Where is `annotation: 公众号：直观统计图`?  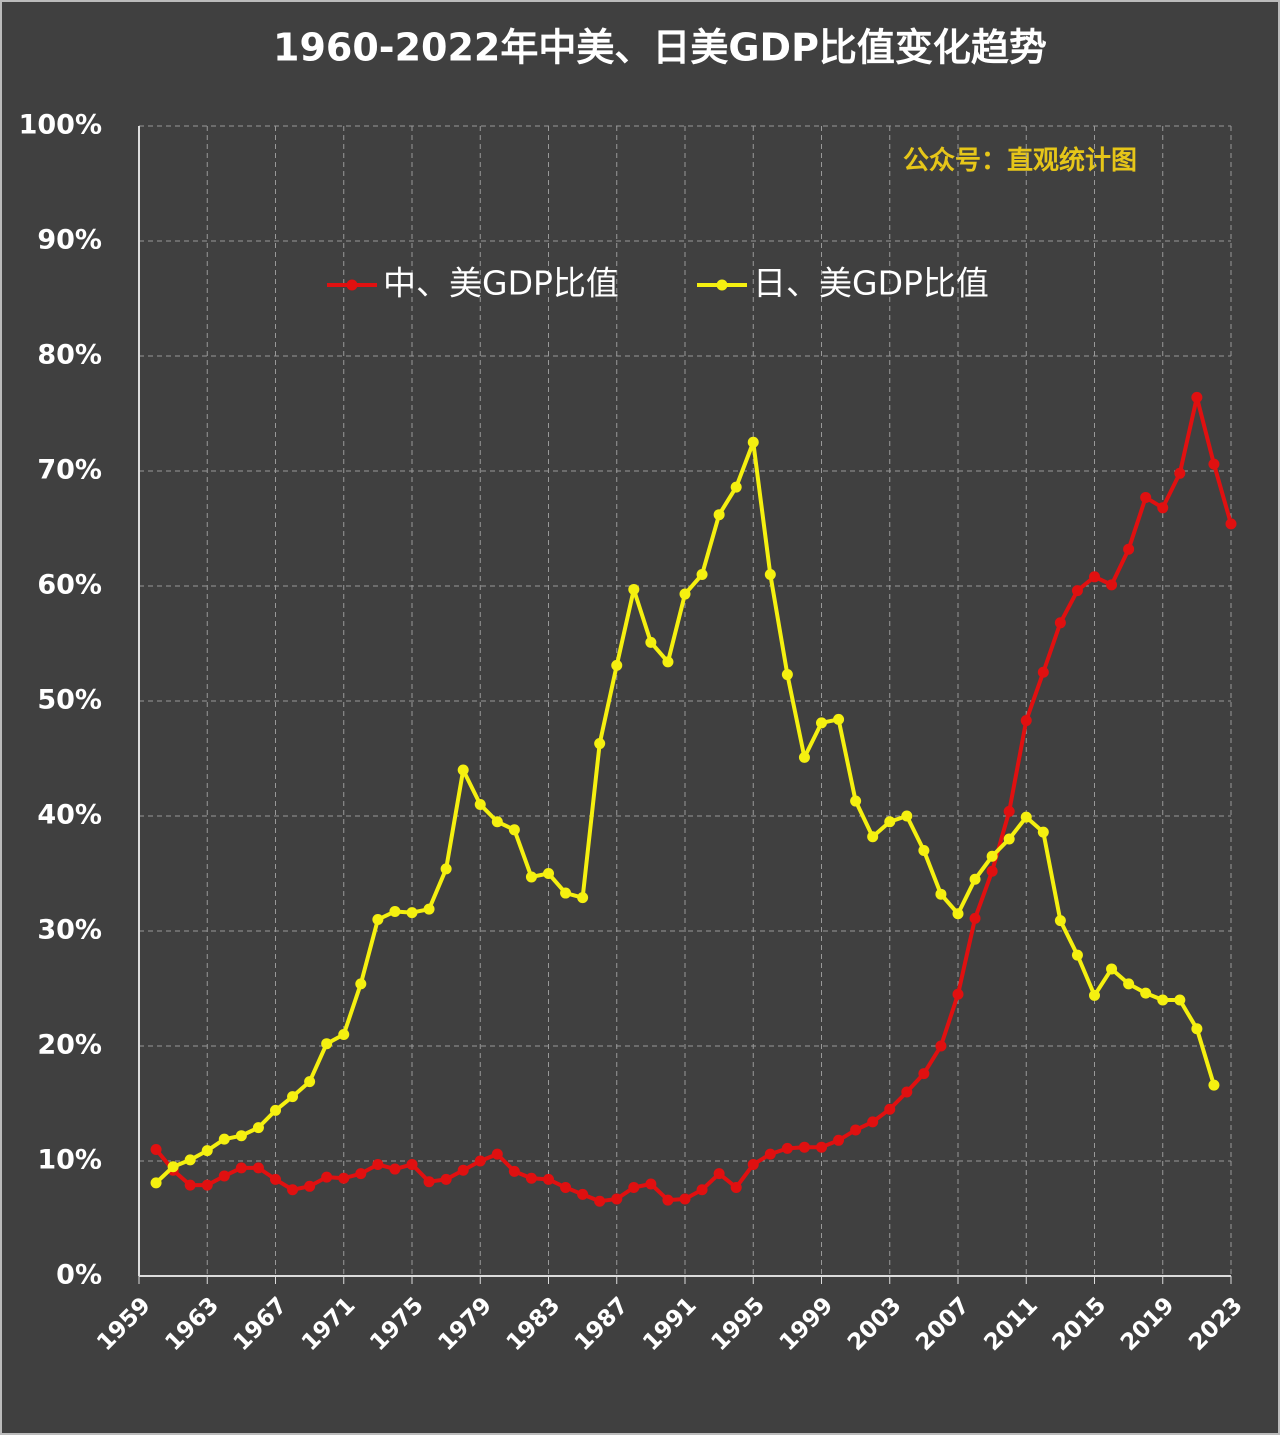
annotation: 公众号：直观统计图 is located at coordinates (1020, 160).